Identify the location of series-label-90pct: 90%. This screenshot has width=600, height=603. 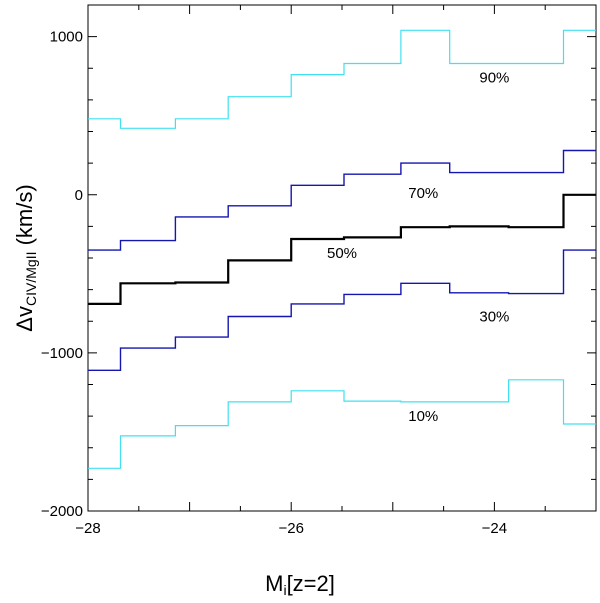
(494, 77).